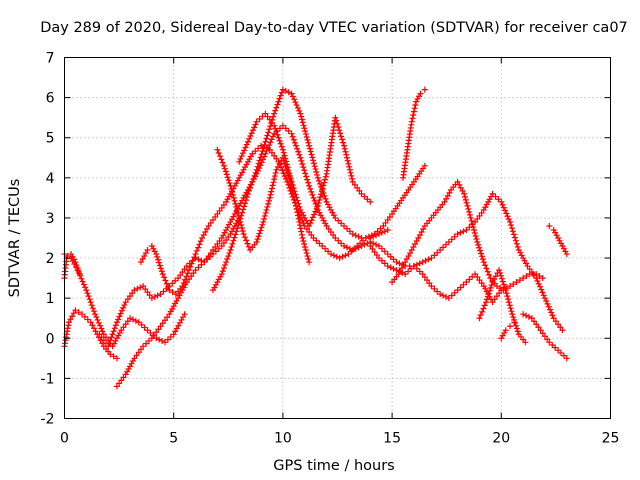 The height and width of the screenshot is (480, 640). What do you see at coordinates (48, 420) in the screenshot?
I see `y-tick-label: -2` at bounding box center [48, 420].